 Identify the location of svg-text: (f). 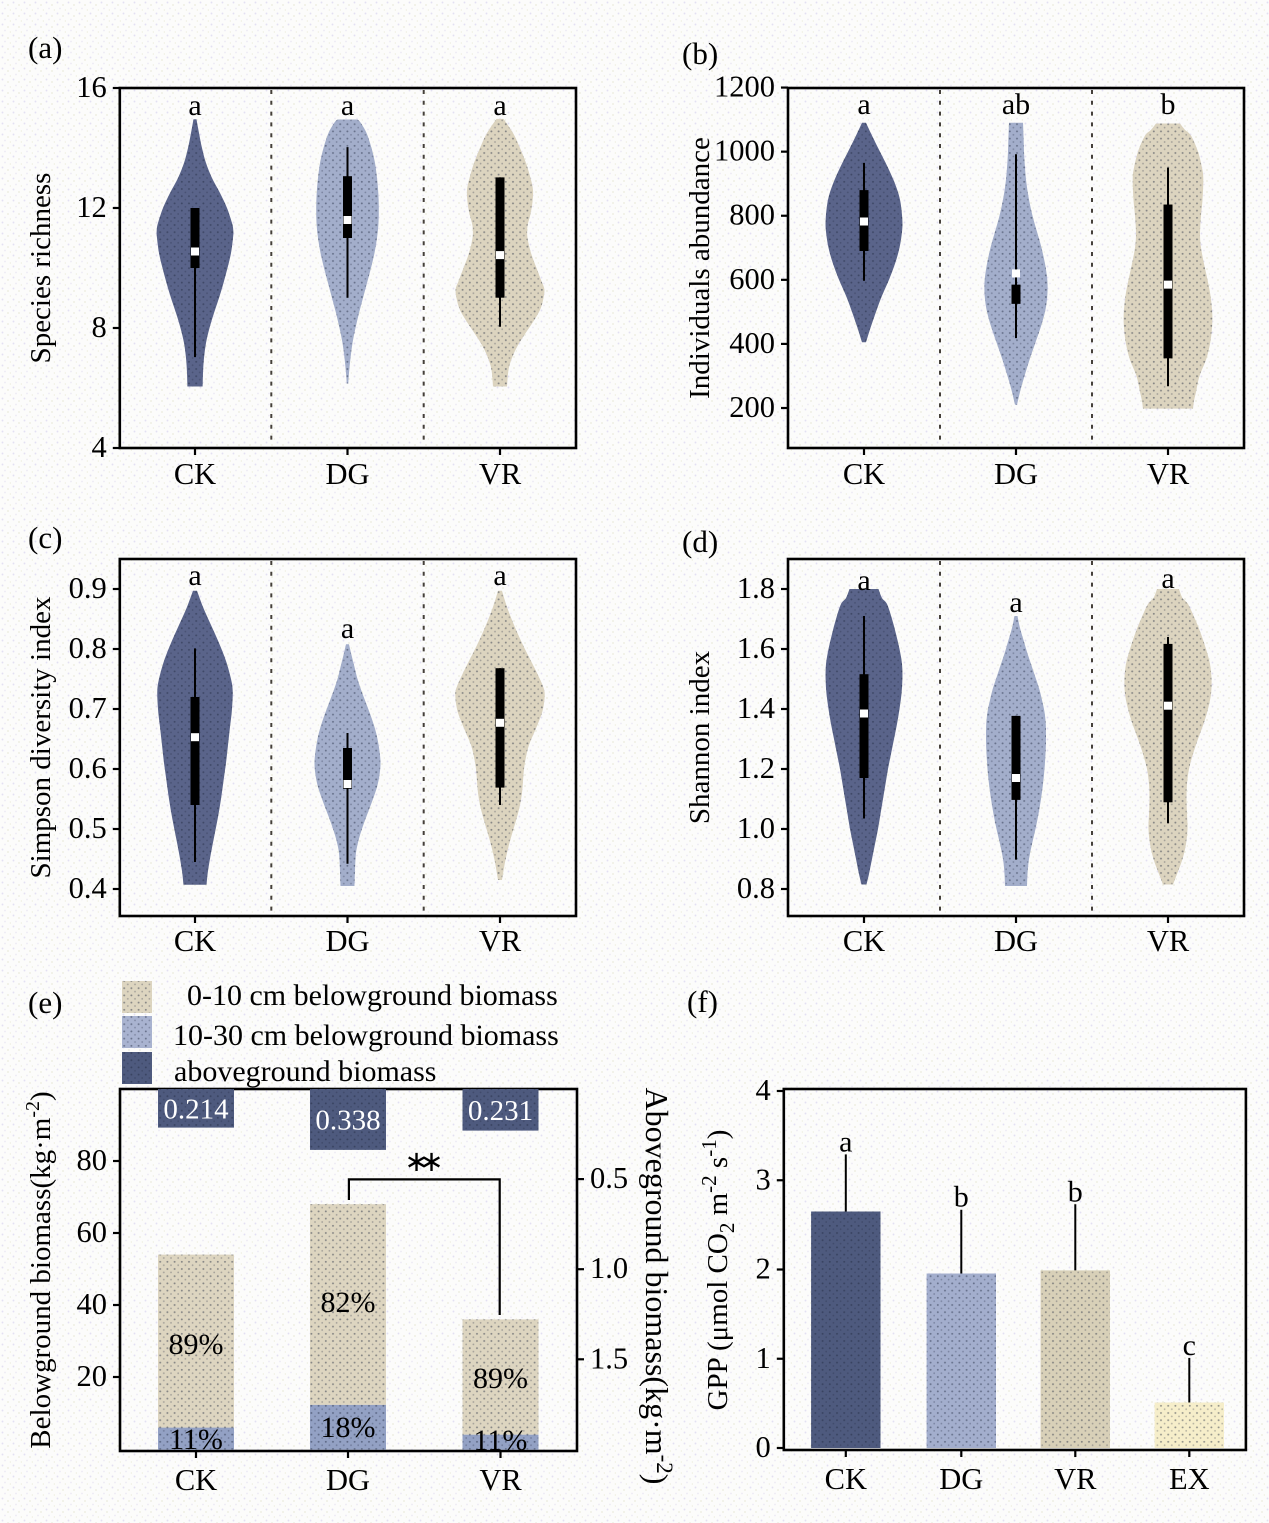
(702, 1001).